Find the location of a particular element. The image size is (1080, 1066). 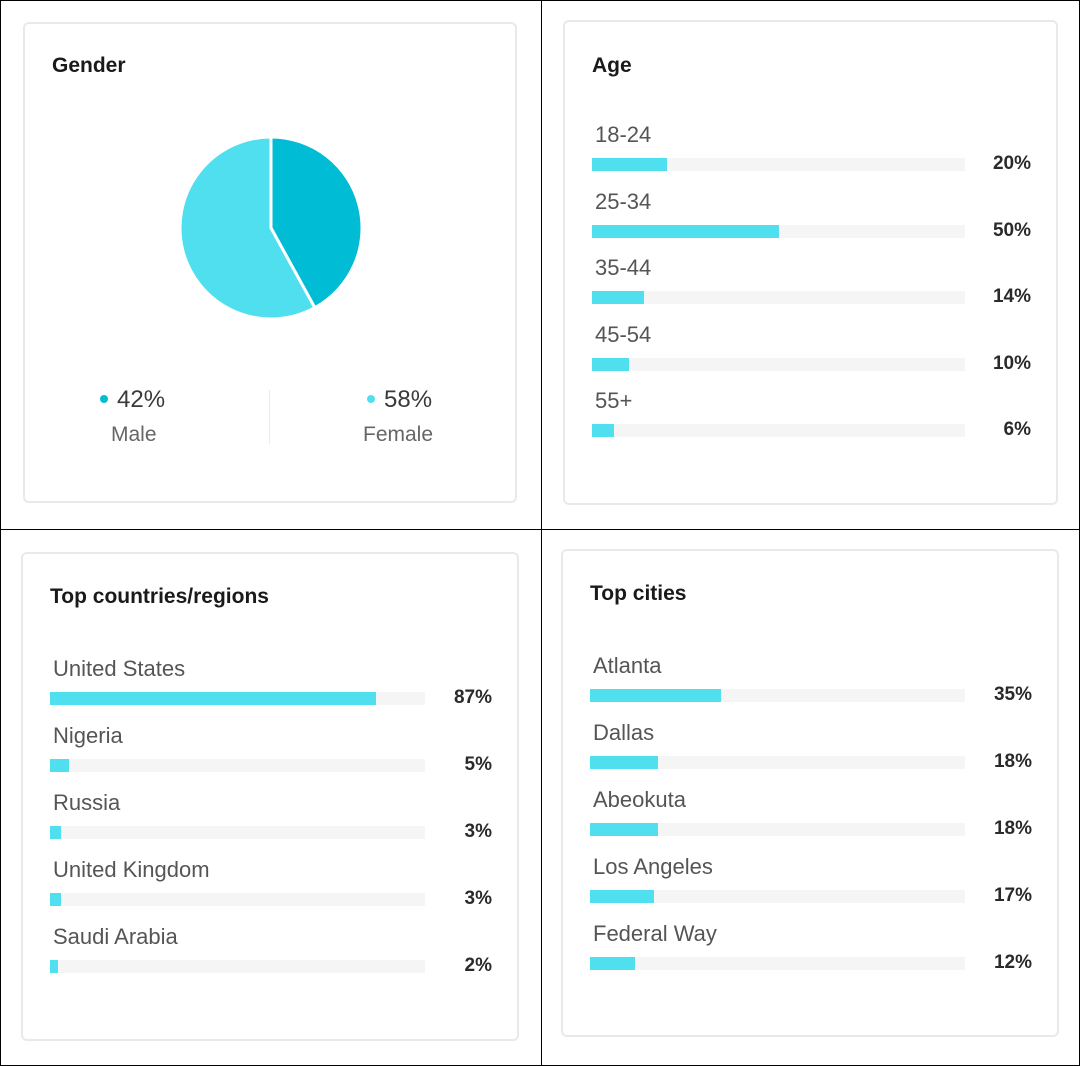

pie-slice-female is located at coordinates (247, 228).